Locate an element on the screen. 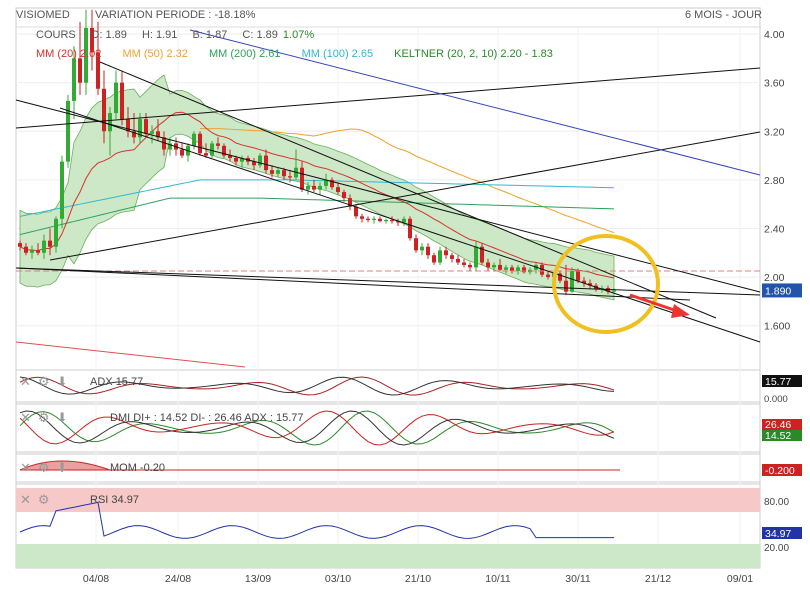 The height and width of the screenshot is (596, 810). y-tick-label: 2.80 is located at coordinates (774, 181).